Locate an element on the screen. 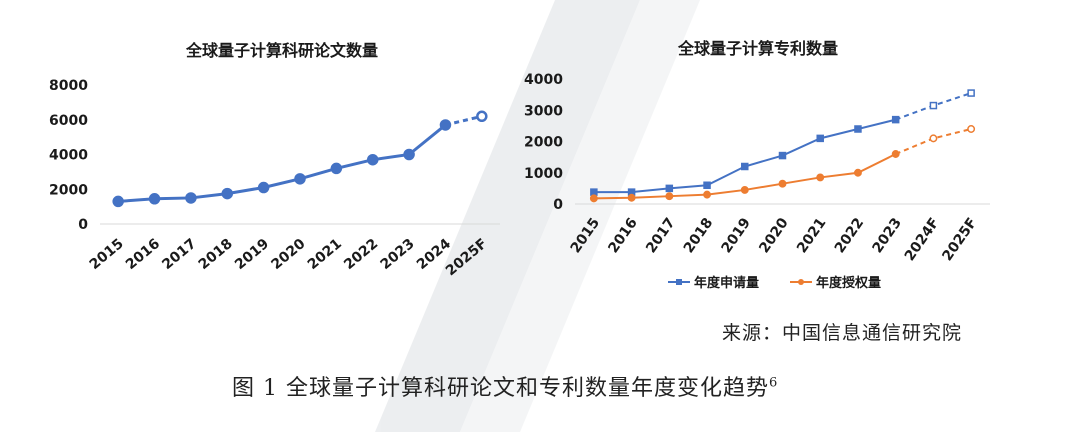  series-forecast-line is located at coordinates (464, 120).